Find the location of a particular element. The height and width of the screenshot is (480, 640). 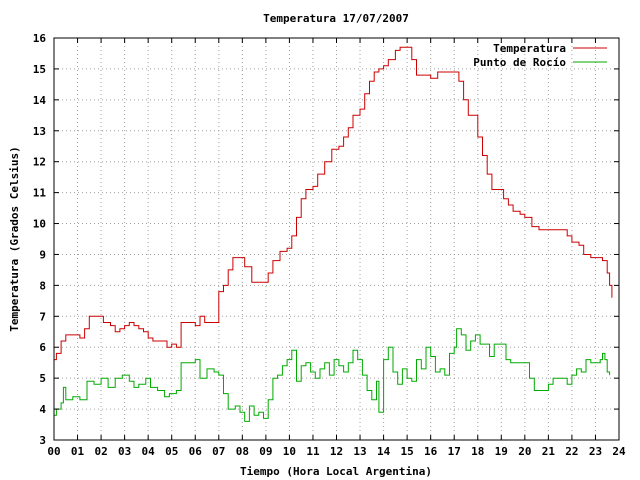

y-tick-label: 8 is located at coordinates (42, 285).